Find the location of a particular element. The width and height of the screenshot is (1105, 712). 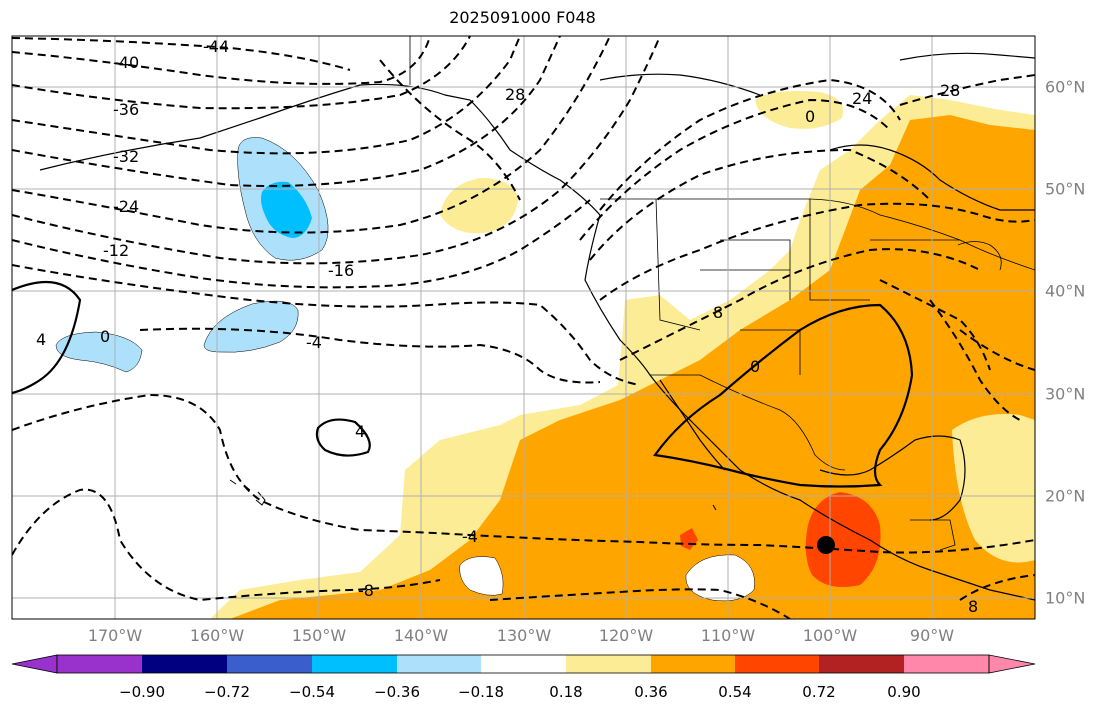

lon-label: 110°W is located at coordinates (728, 635).